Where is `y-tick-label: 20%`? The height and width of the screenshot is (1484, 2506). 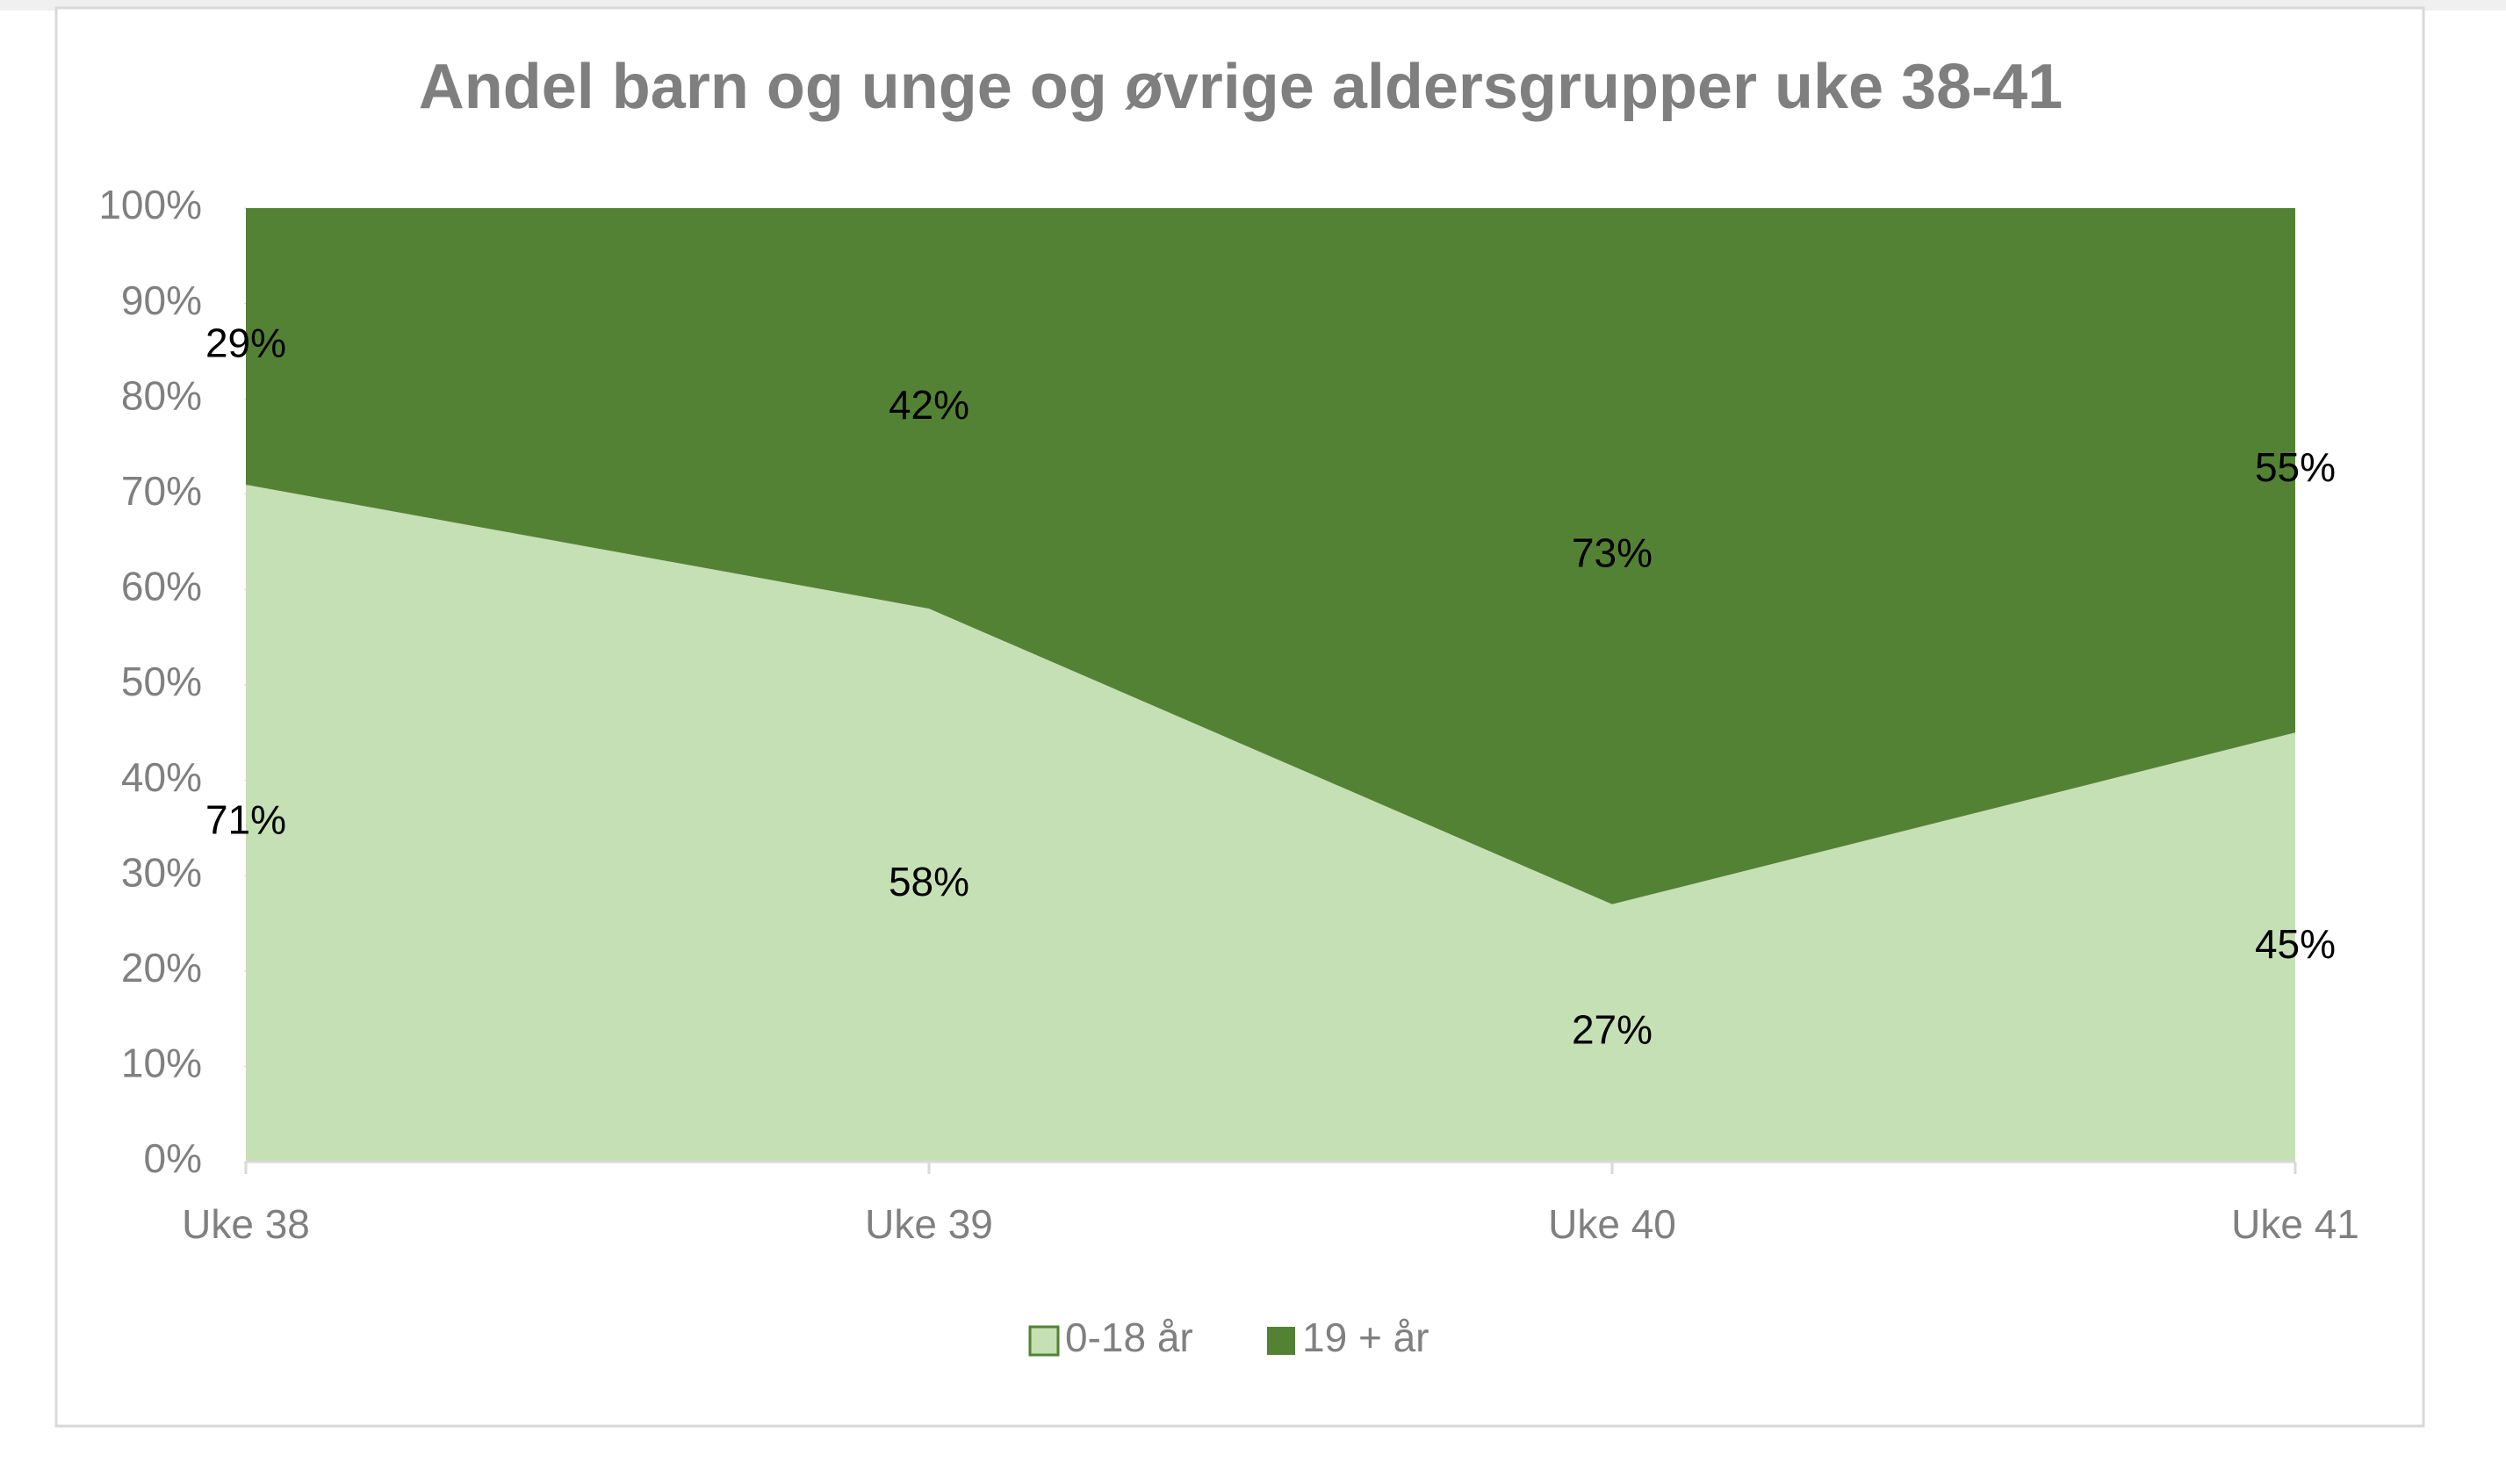
y-tick-label: 20% is located at coordinates (161, 968).